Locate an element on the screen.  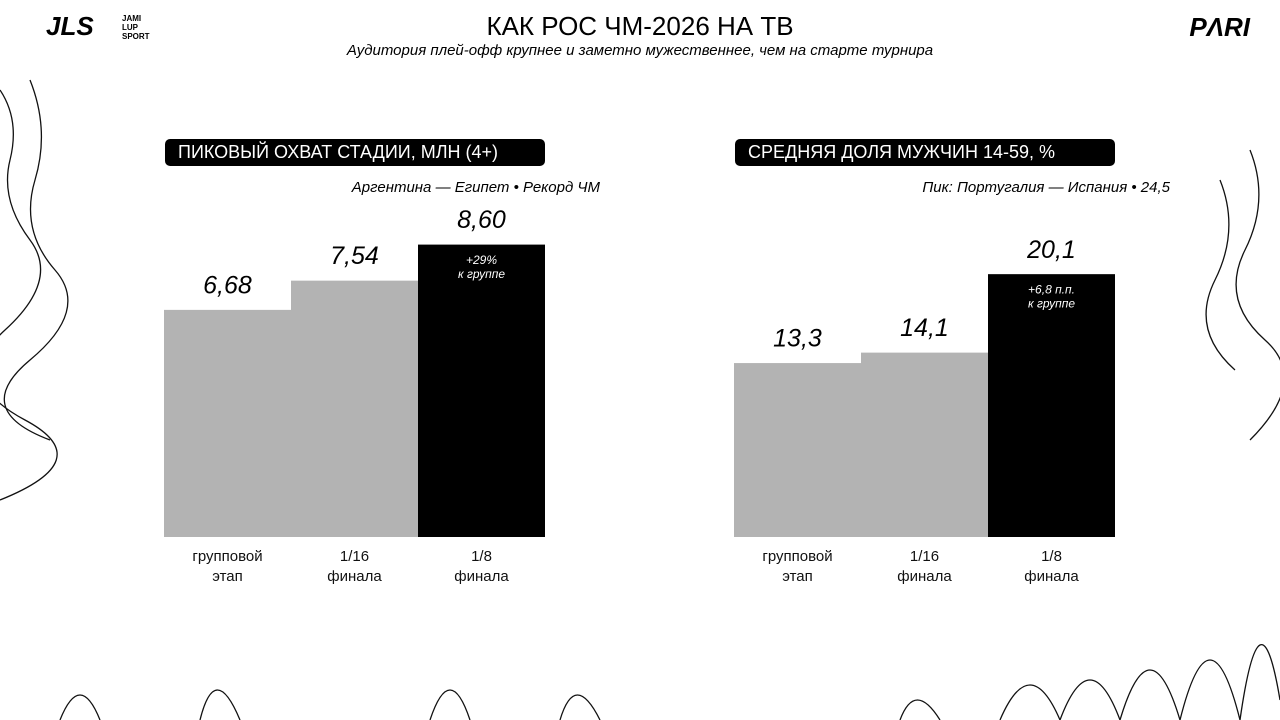
logo-left-text: JAMI is located at coordinates (131, 18).